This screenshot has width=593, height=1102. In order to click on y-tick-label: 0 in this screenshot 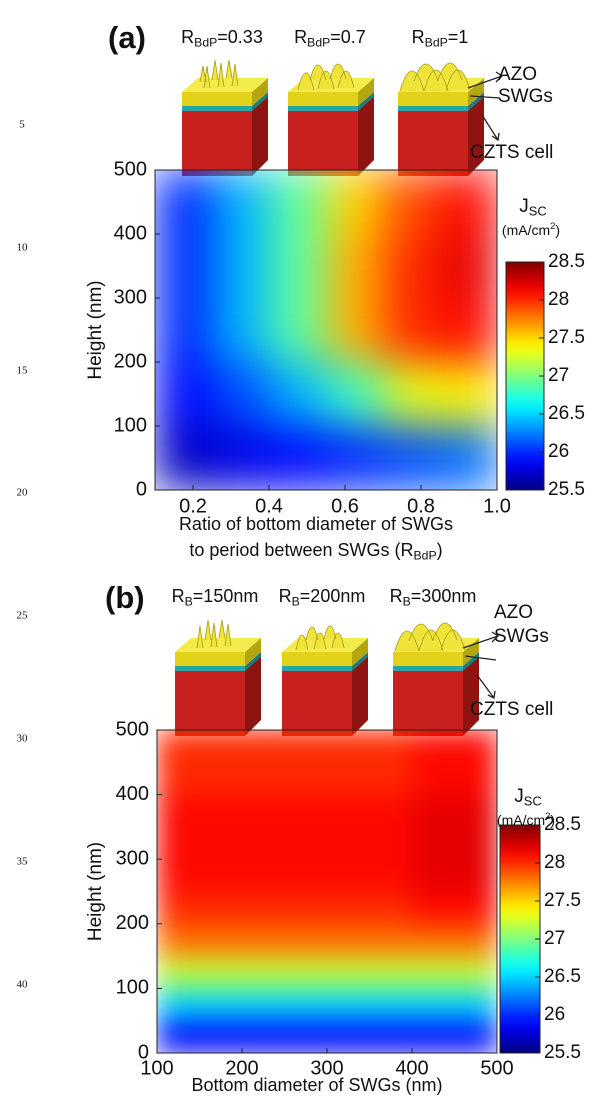, I will do `click(141, 489)`.